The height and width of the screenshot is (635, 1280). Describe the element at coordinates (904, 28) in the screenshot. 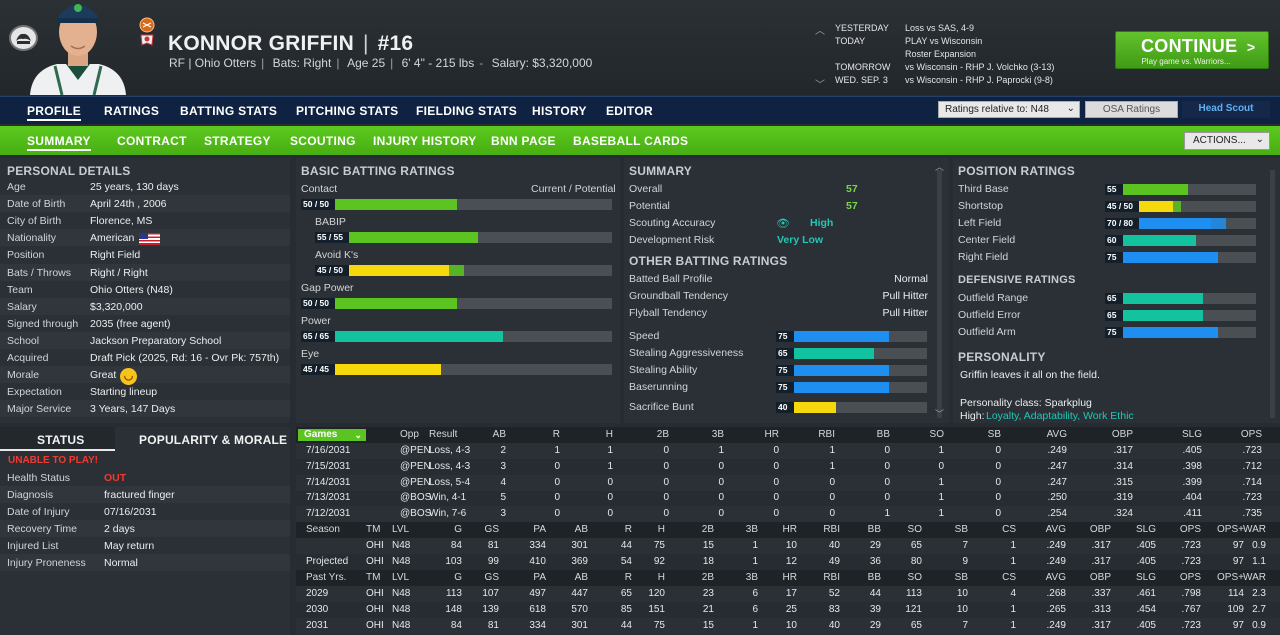

I see `schedule-row: YESTERDAY Loss vs SAS, 4-9` at that location.